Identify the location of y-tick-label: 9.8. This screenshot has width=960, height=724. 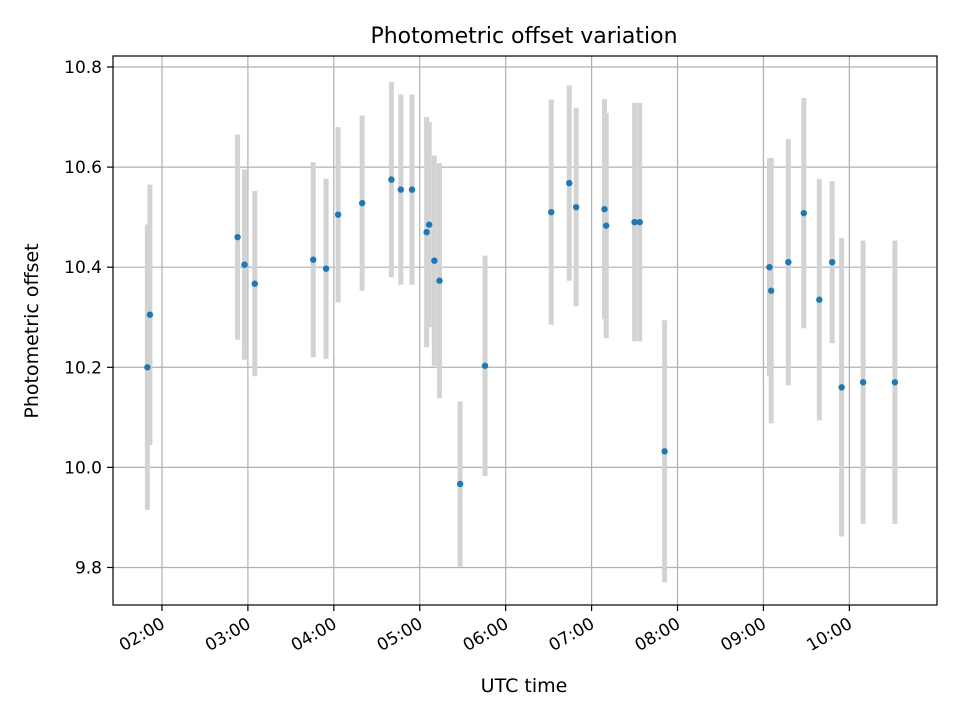
(88, 568).